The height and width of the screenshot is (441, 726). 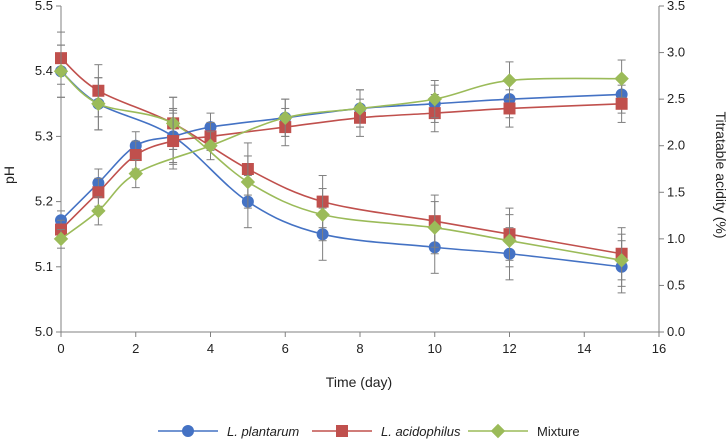 I want to click on legend-label: Mixture, so click(x=558, y=431).